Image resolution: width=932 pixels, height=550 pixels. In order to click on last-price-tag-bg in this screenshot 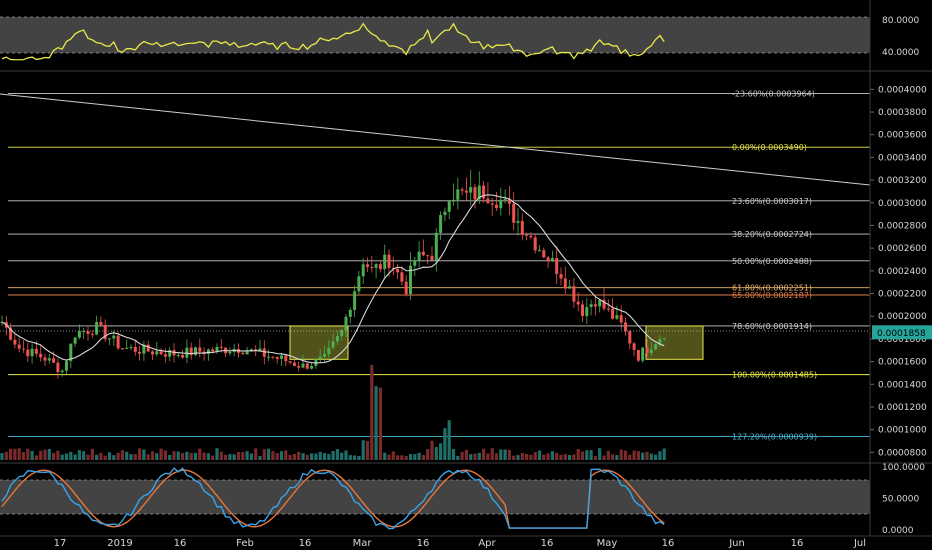, I will do `click(902, 332)`.